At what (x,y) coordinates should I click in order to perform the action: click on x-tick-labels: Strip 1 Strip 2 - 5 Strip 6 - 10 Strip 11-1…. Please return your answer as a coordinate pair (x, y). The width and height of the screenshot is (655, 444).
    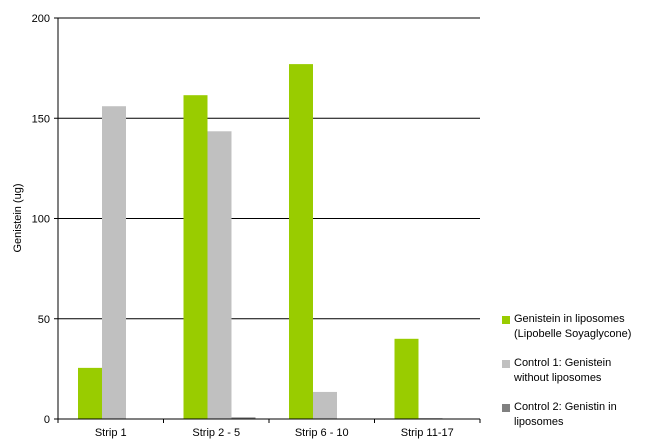
    Looking at the image, I should click on (269, 429).